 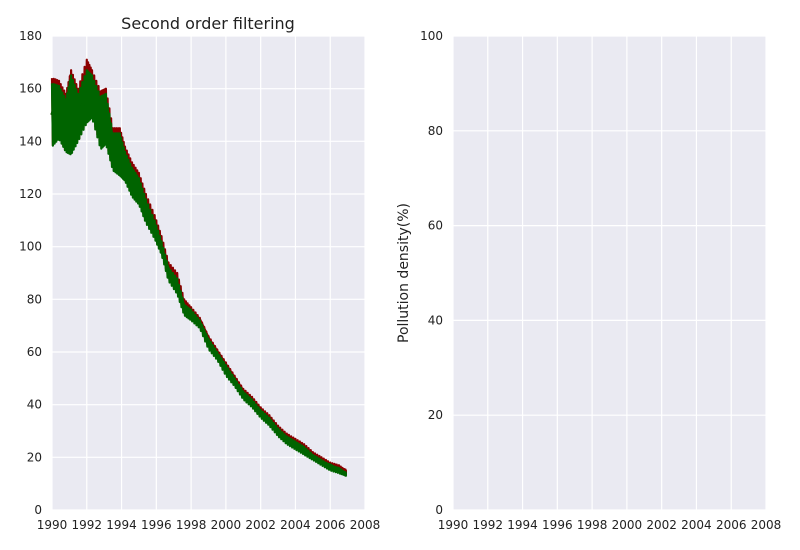 What do you see at coordinates (30, 273) in the screenshot?
I see `y-tick-labels-left: 0 20 40 60 80 100 120 140 160 180` at bounding box center [30, 273].